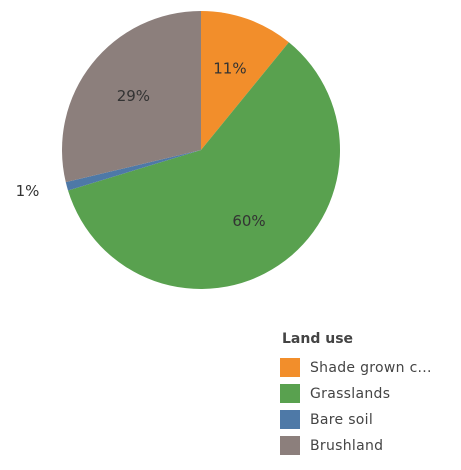 The image size is (461, 470). What do you see at coordinates (290, 393) in the screenshot?
I see `legend-swatch-grasslands` at bounding box center [290, 393].